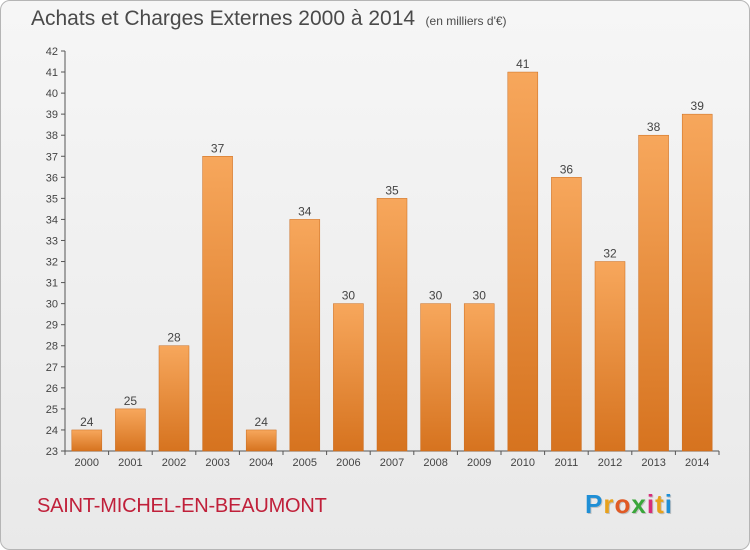 Image resolution: width=750 pixels, height=550 pixels. What do you see at coordinates (52, 220) in the screenshot?
I see `y-tick-label: 34` at bounding box center [52, 220].